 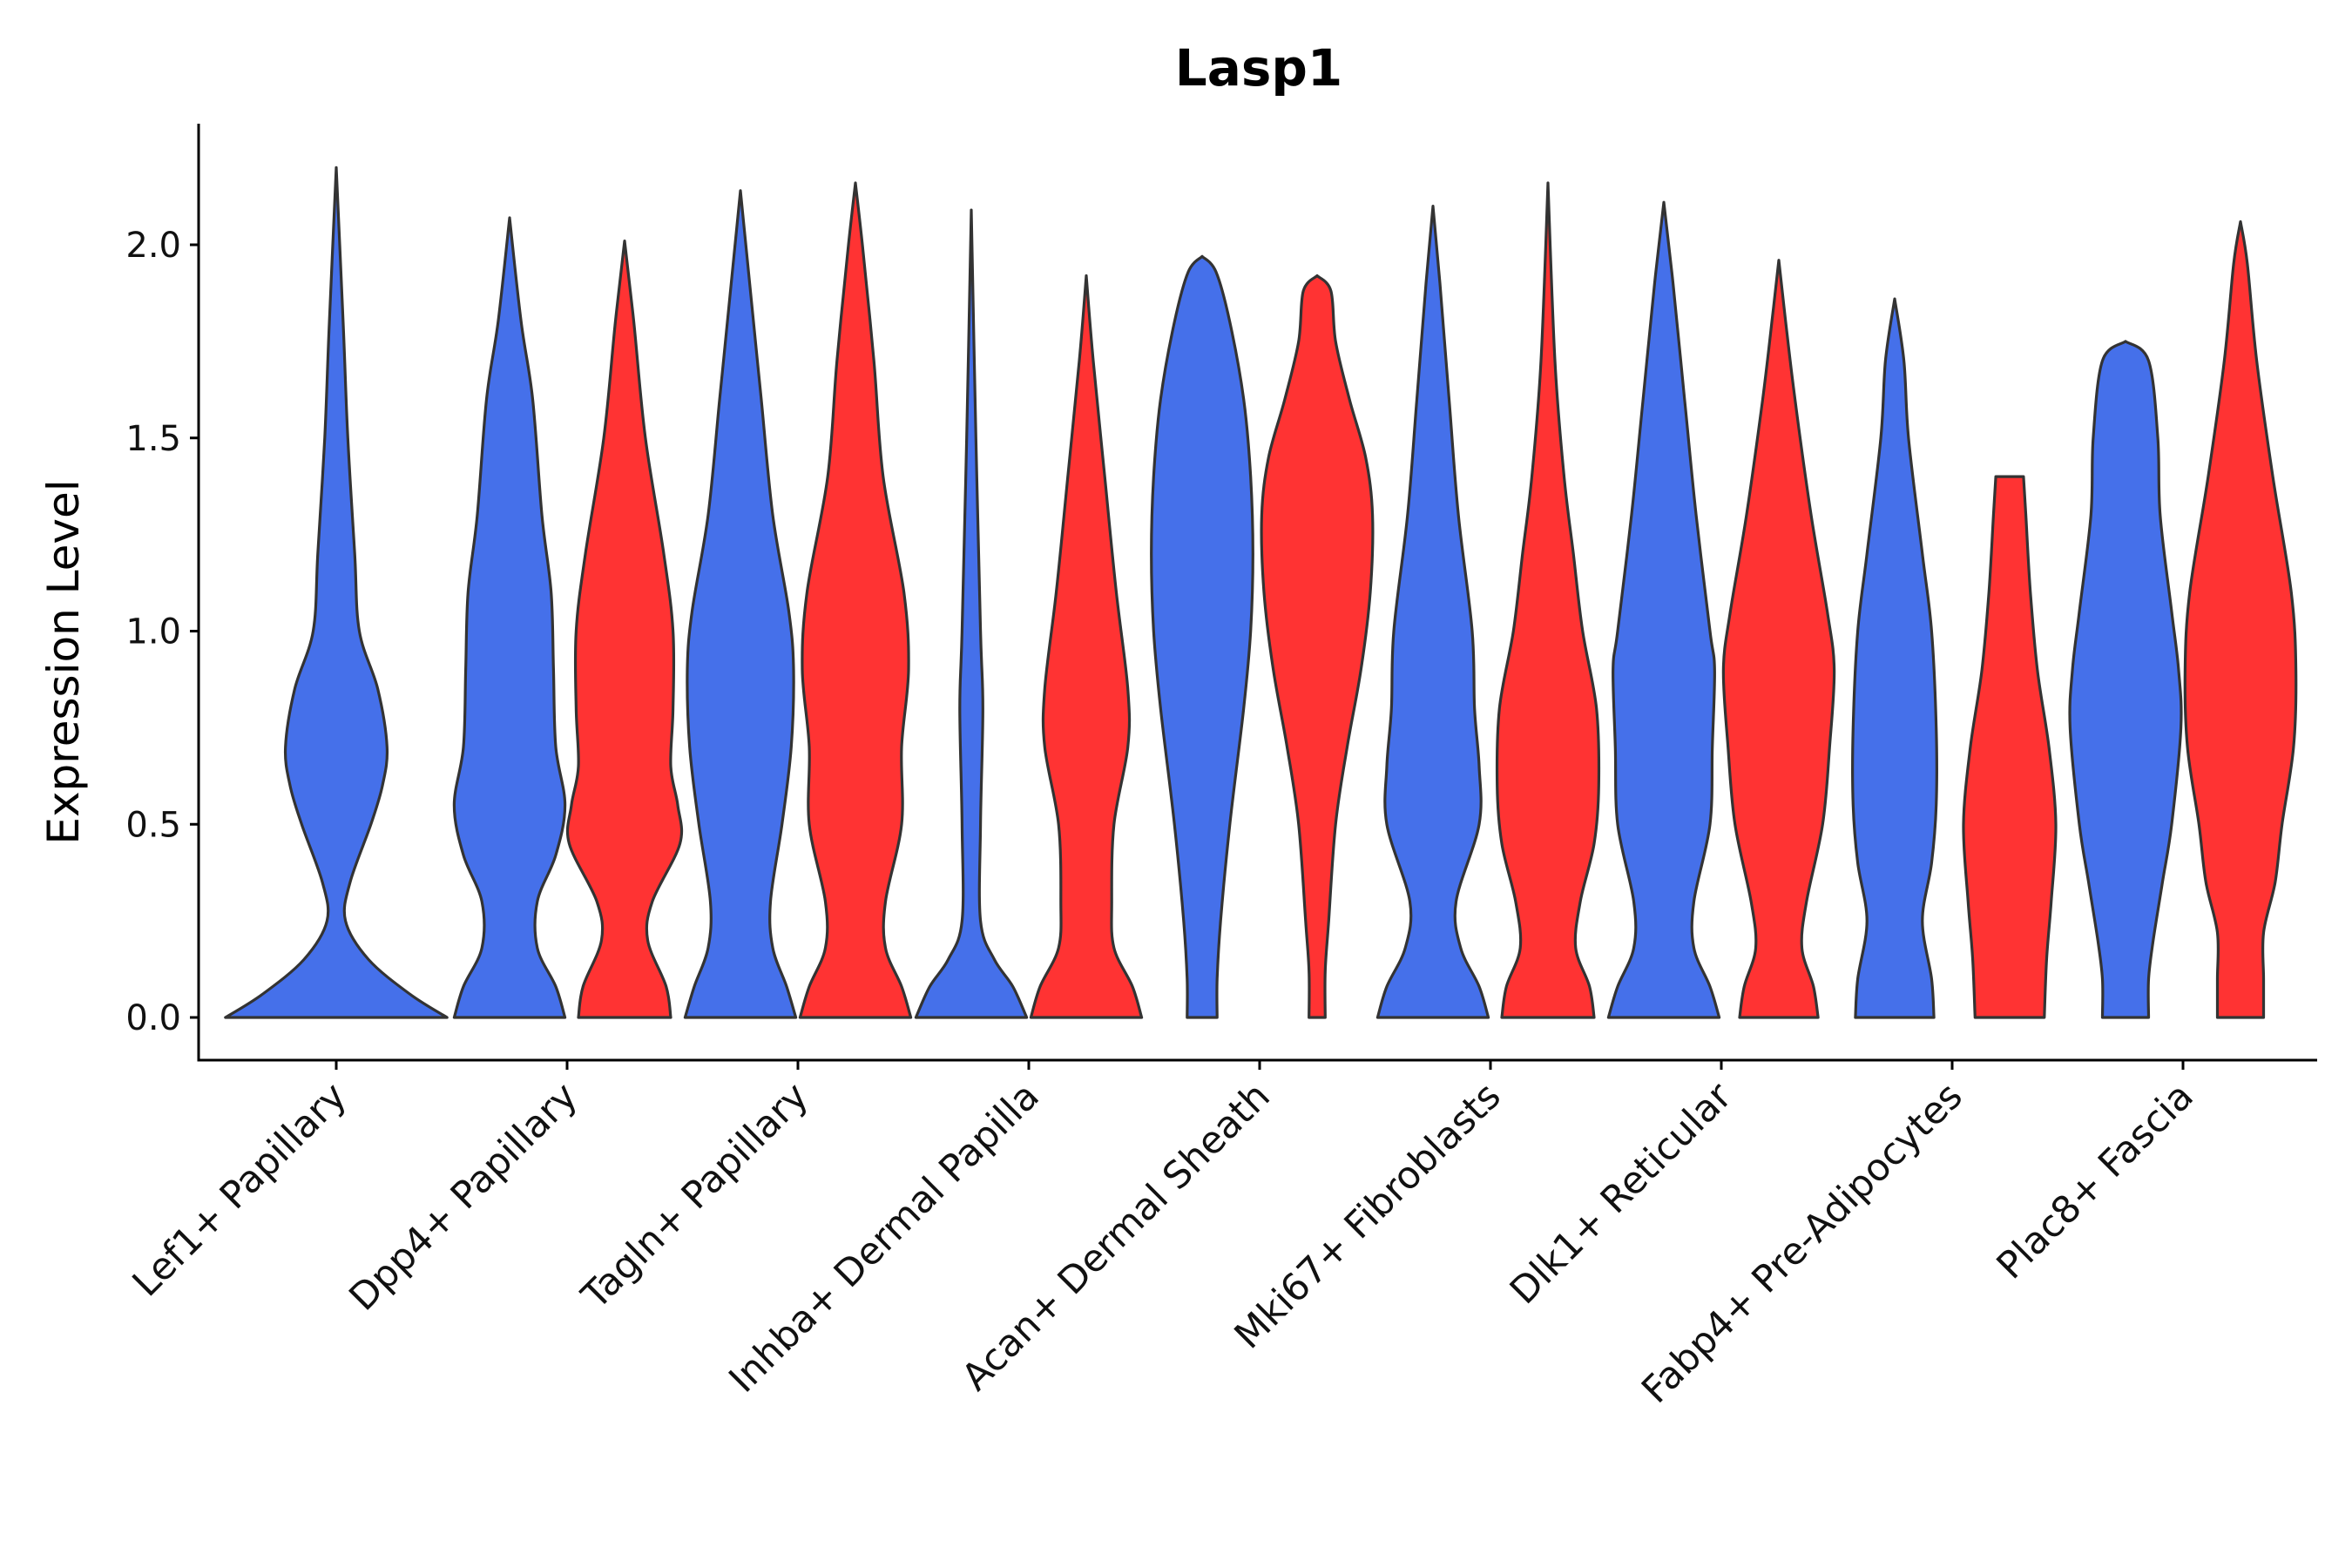 What do you see at coordinates (1621, 1193) in the screenshot?
I see `x-tick-label: Dlk1+ Reticular` at bounding box center [1621, 1193].